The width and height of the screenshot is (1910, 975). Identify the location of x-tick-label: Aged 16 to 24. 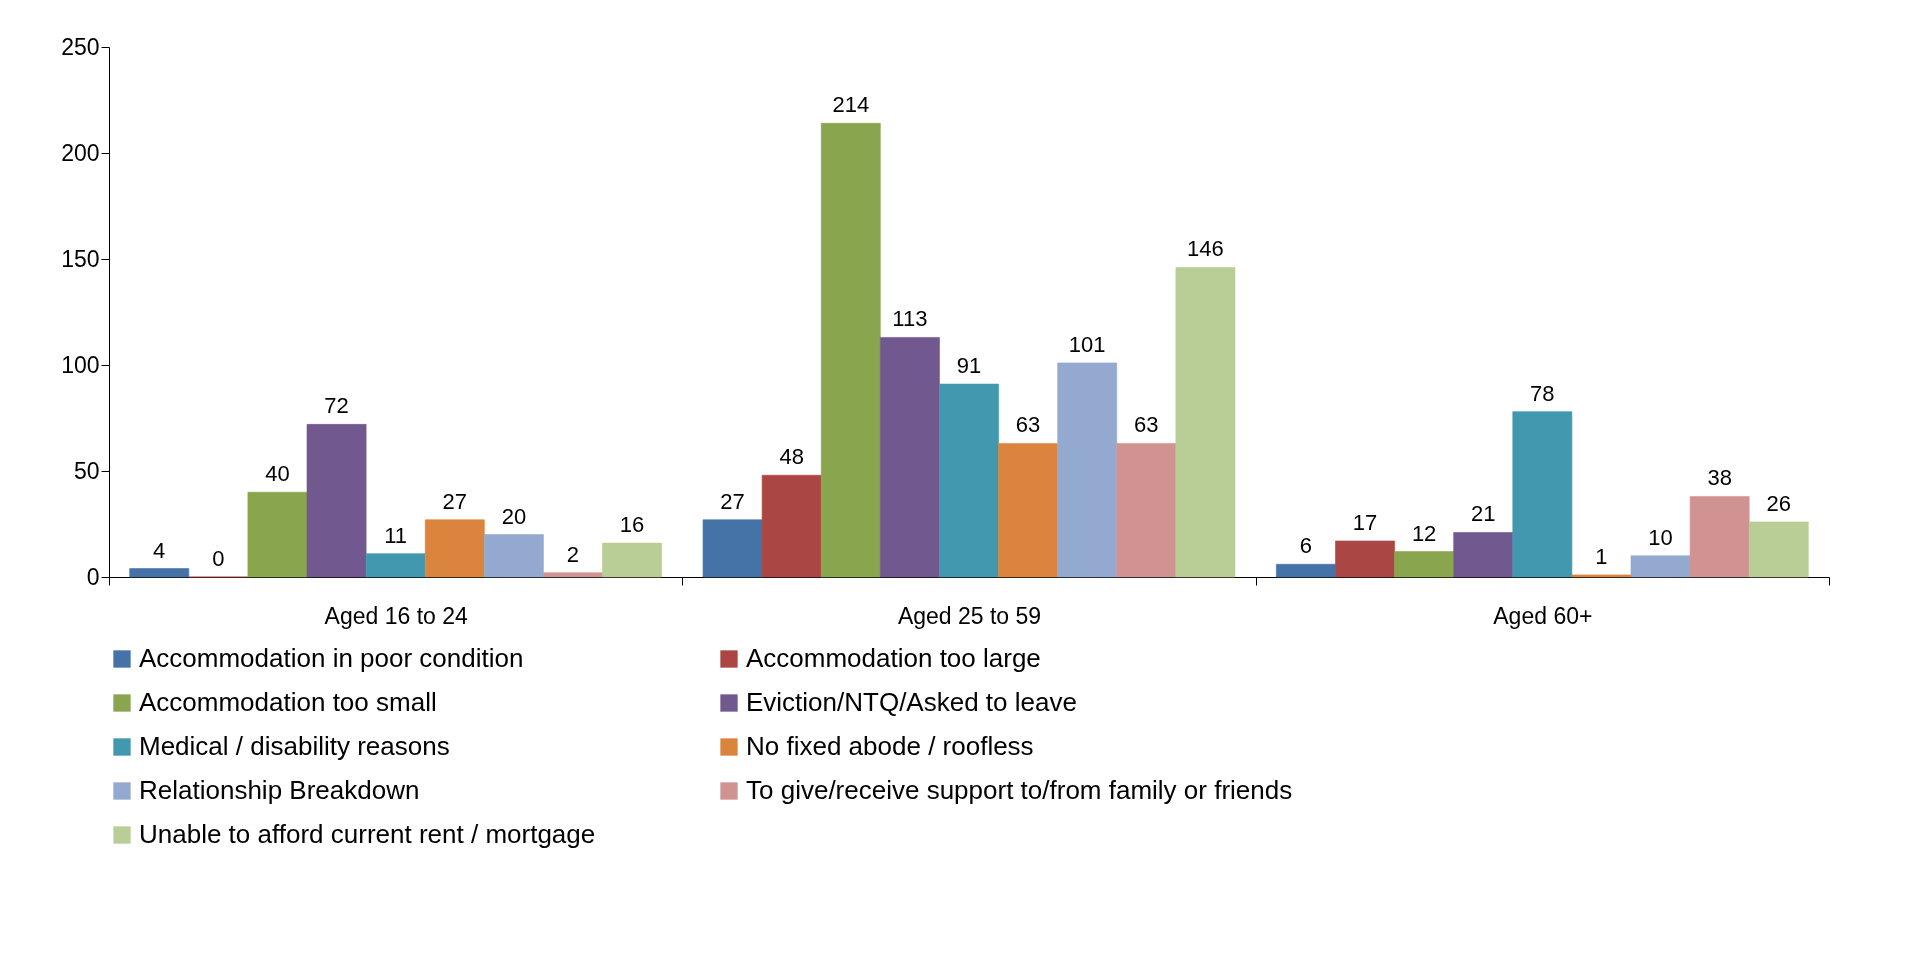
(396, 615).